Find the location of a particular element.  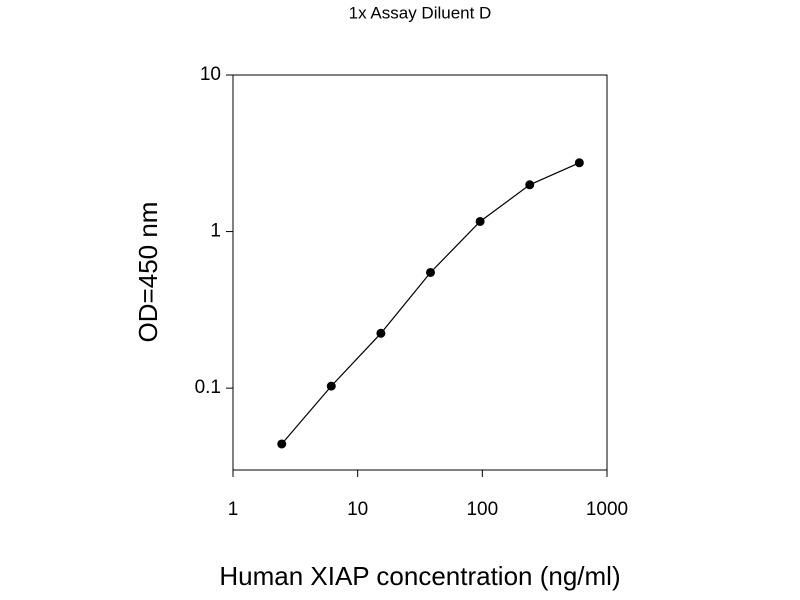

y-tick-label: 0.1 is located at coordinates (208, 387).